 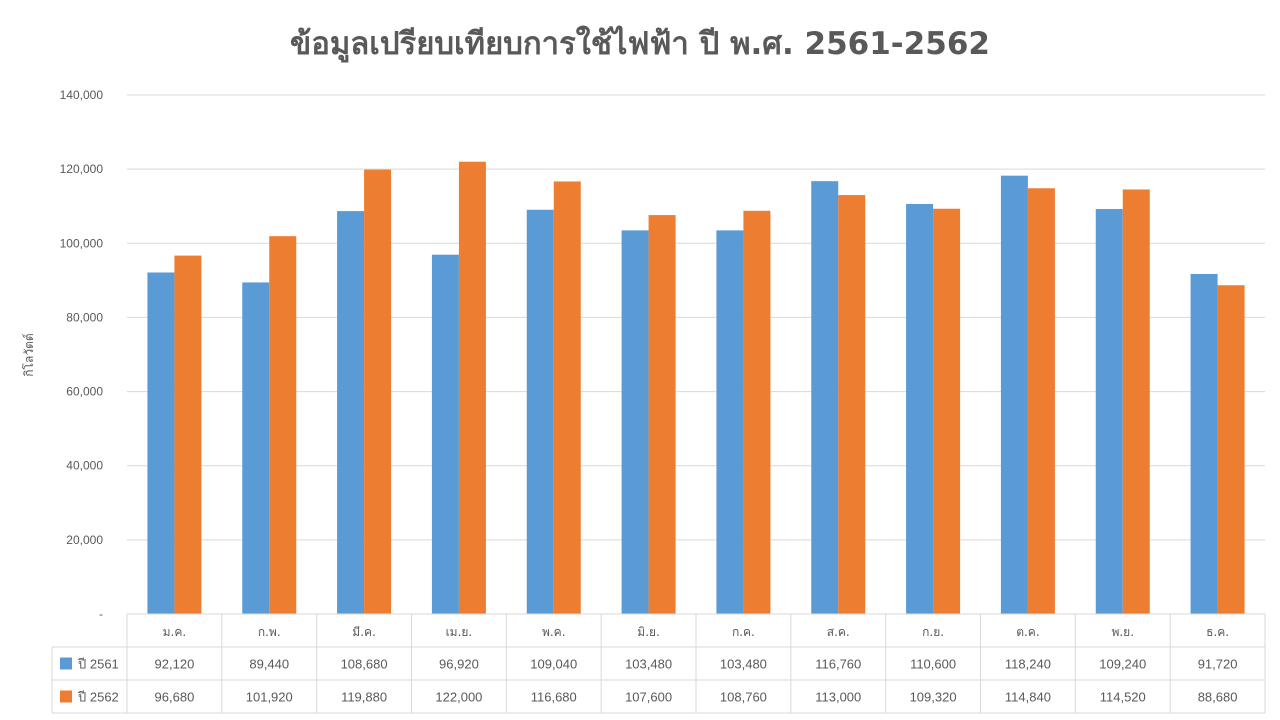 What do you see at coordinates (98, 664) in the screenshot?
I see `legend-label: ปี 2561` at bounding box center [98, 664].